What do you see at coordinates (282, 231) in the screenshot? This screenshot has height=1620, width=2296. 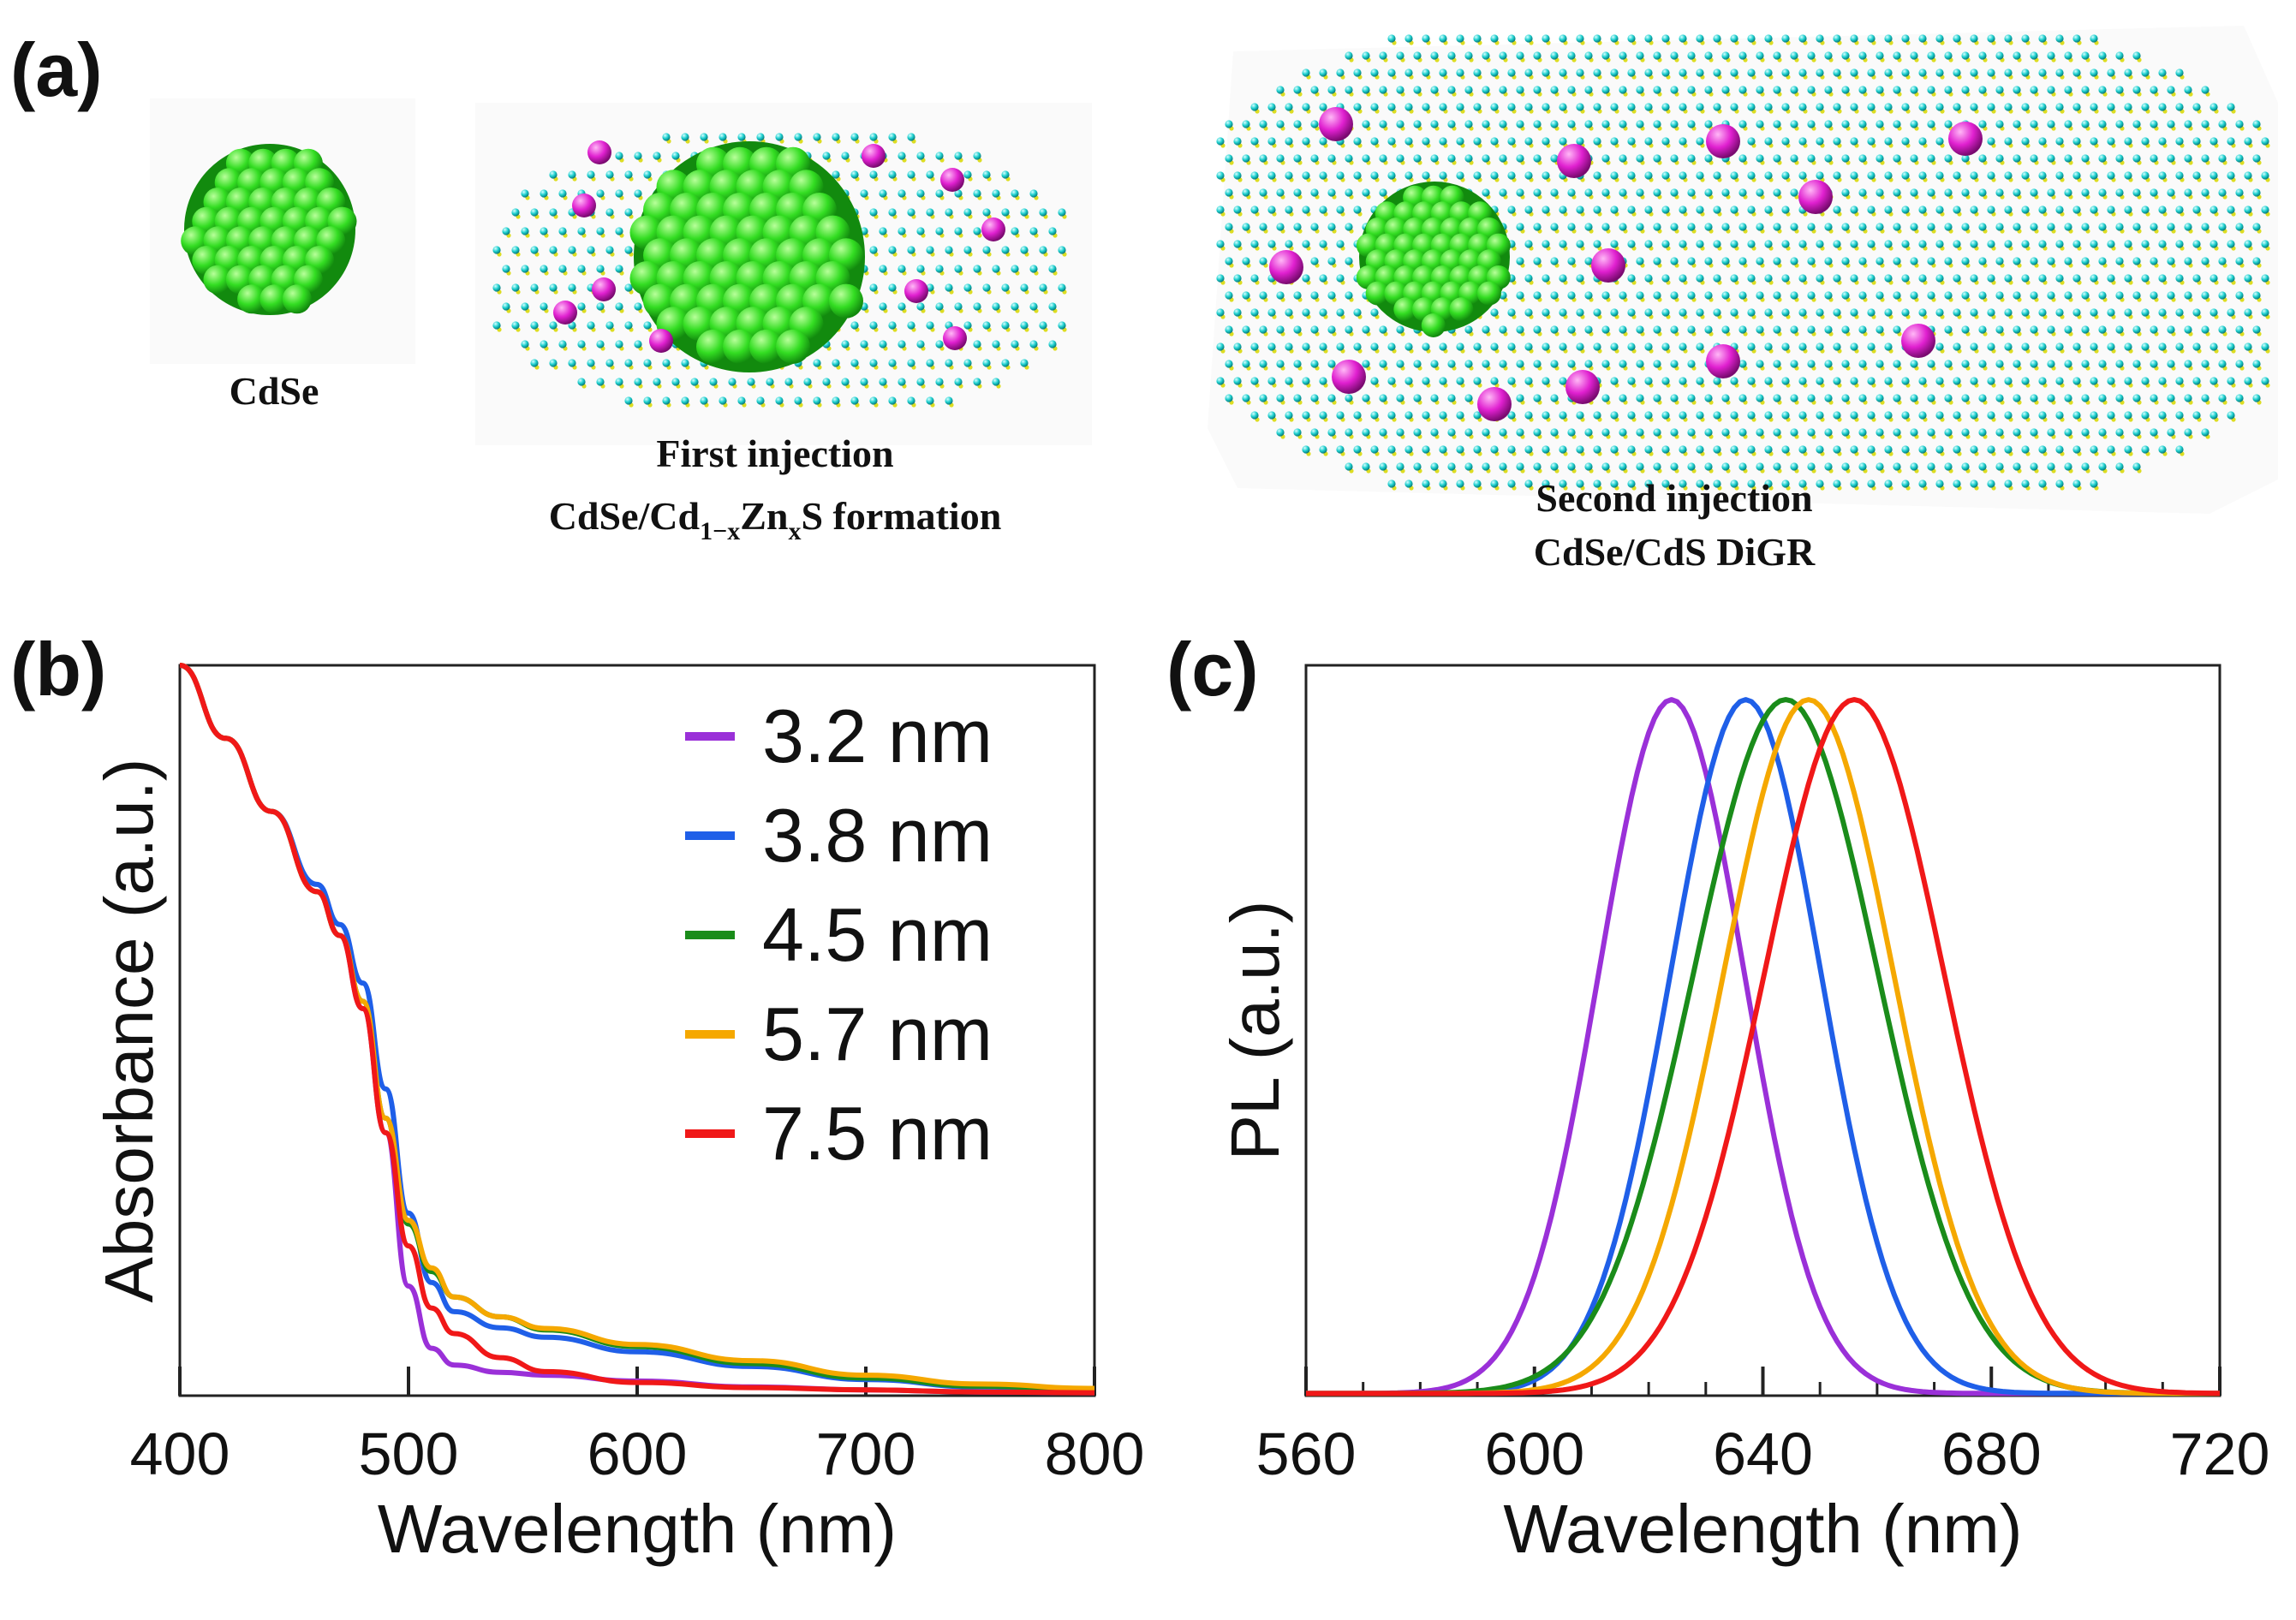 I see `cdse-core-illustration` at bounding box center [282, 231].